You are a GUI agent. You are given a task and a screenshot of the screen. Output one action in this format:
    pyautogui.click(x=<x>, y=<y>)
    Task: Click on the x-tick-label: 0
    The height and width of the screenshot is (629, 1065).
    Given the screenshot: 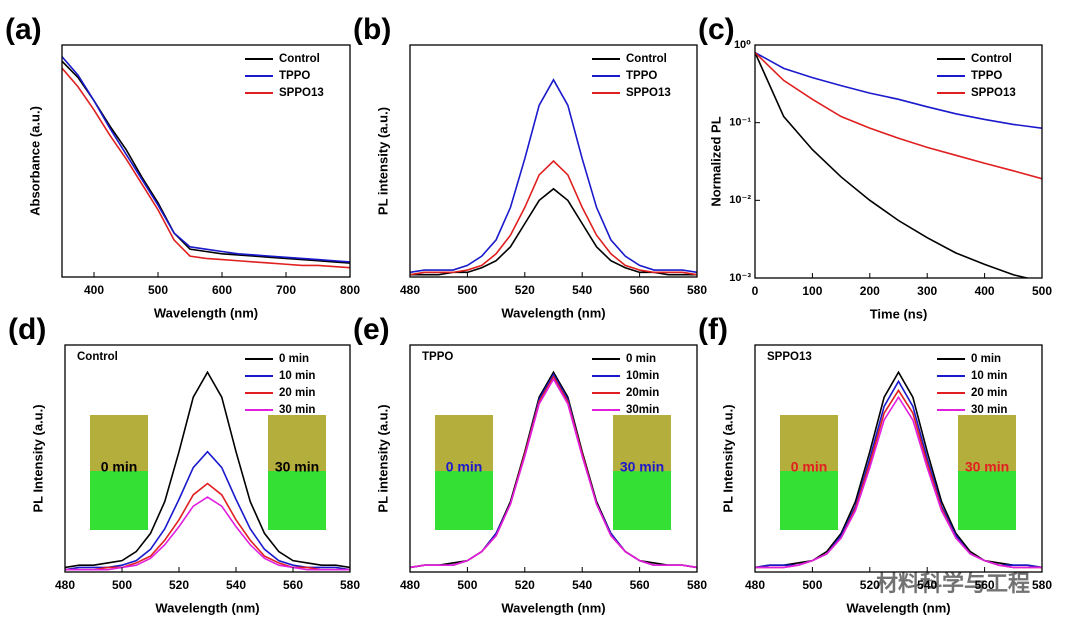 What is the action you would take?
    pyautogui.click(x=755, y=291)
    